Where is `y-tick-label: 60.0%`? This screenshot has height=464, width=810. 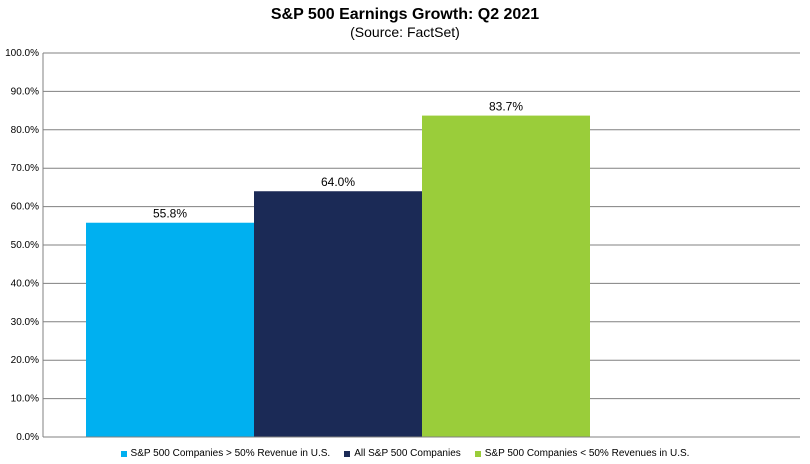
y-tick-label: 60.0% is located at coordinates (25, 207).